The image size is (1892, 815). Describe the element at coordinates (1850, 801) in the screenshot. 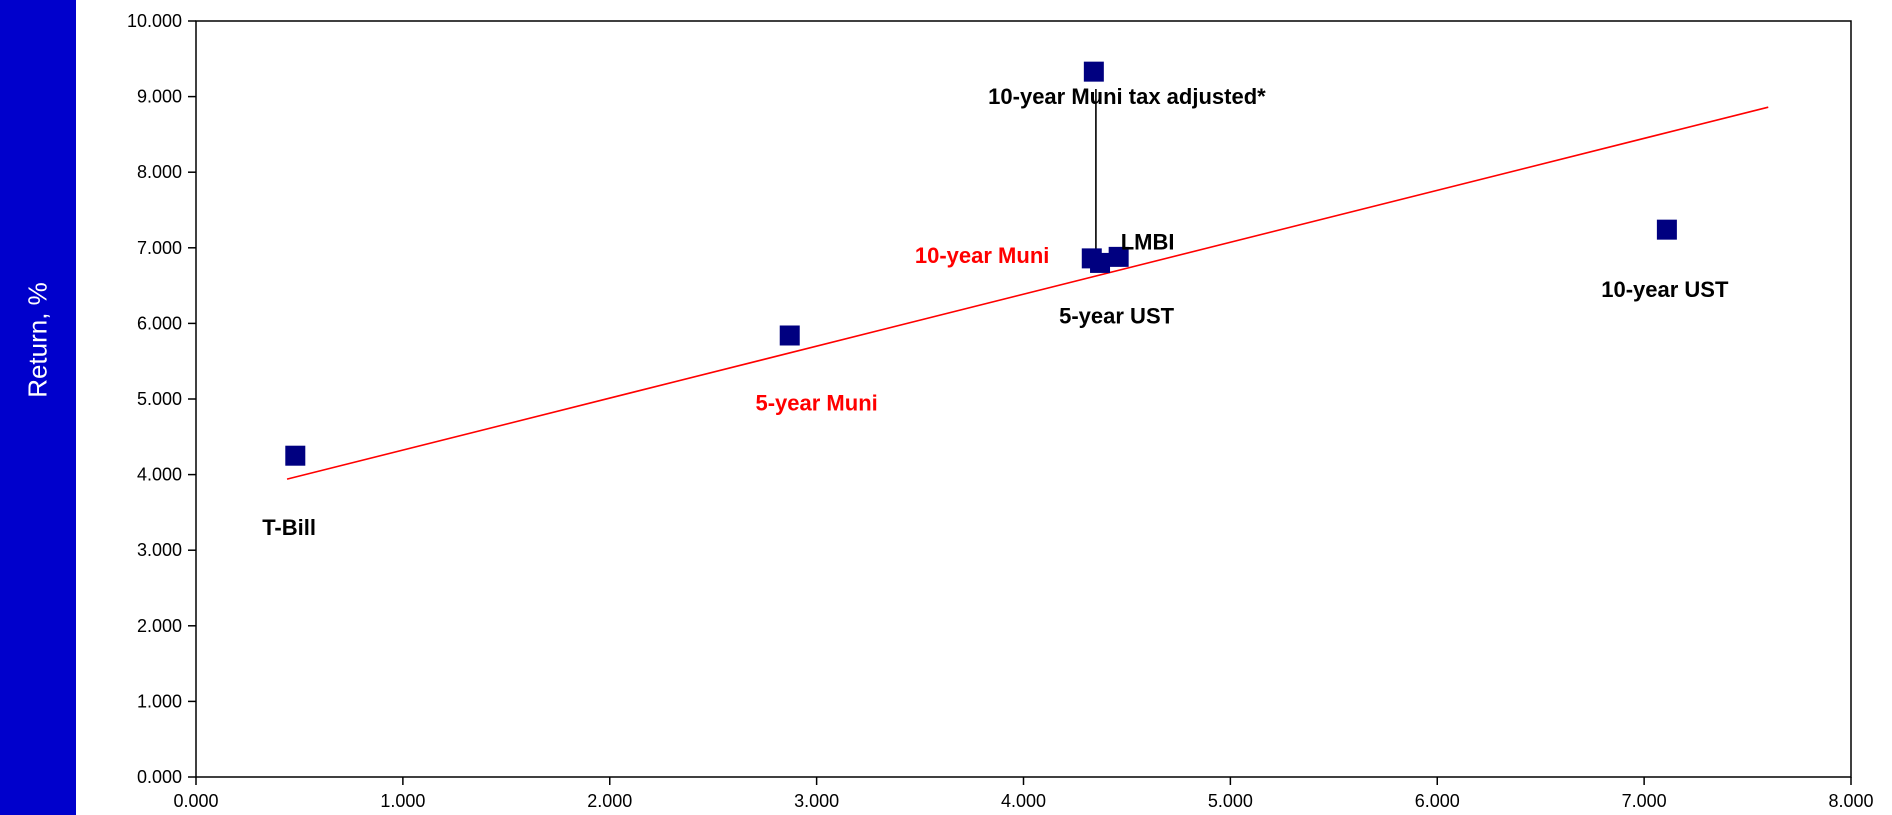

I see `x-tick-label: 8.000` at that location.